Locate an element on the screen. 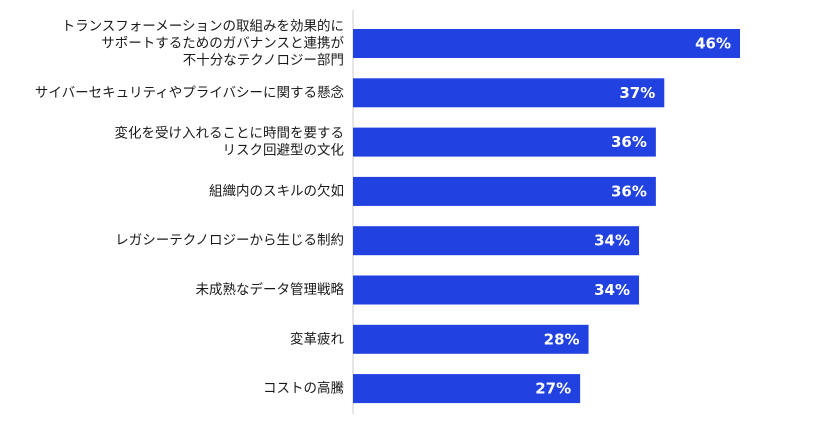  value-label-0: 46% is located at coordinates (713, 44).